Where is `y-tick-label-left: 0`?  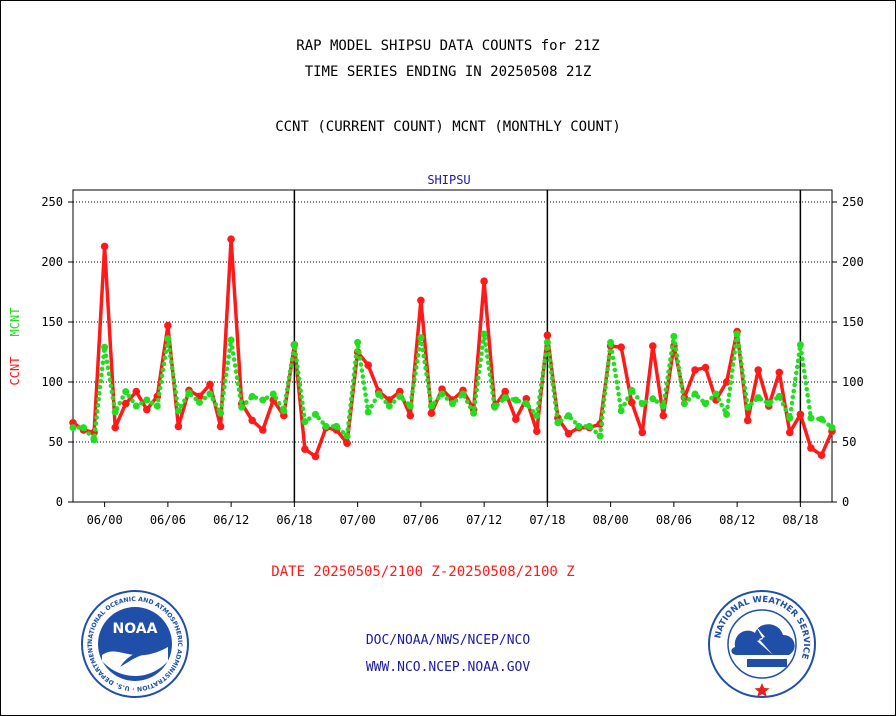
y-tick-label-left: 0 is located at coordinates (59, 502).